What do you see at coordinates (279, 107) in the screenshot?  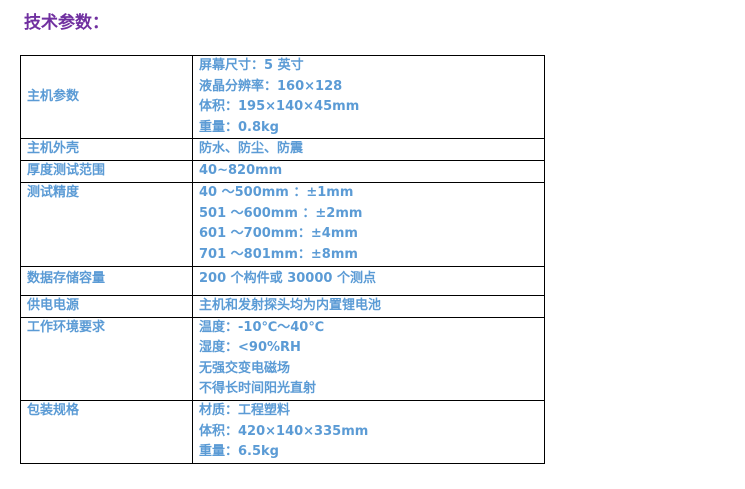 I see `value-line: 体积：195×140×45mm` at bounding box center [279, 107].